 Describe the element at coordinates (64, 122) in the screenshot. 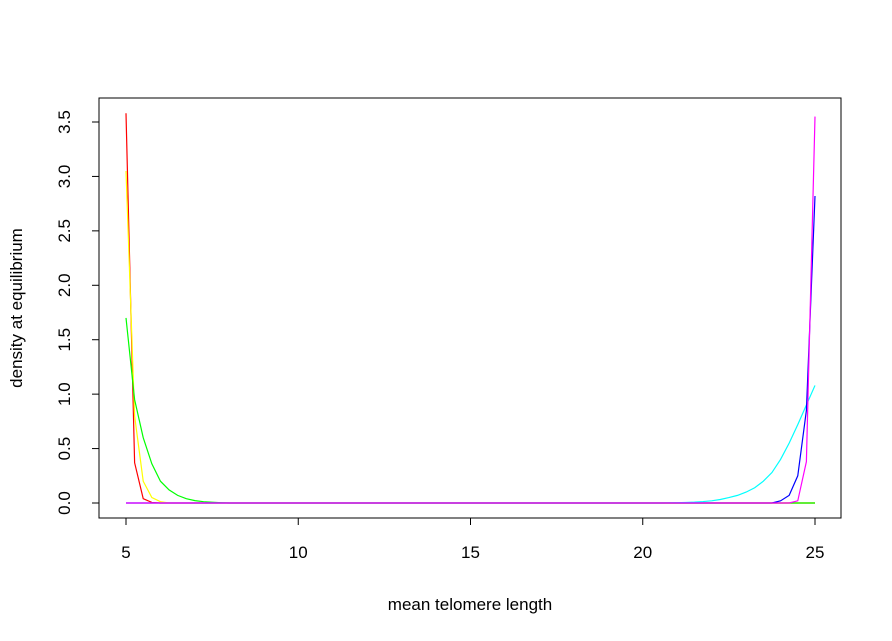

I see `y-tick-label: 3.5` at that location.